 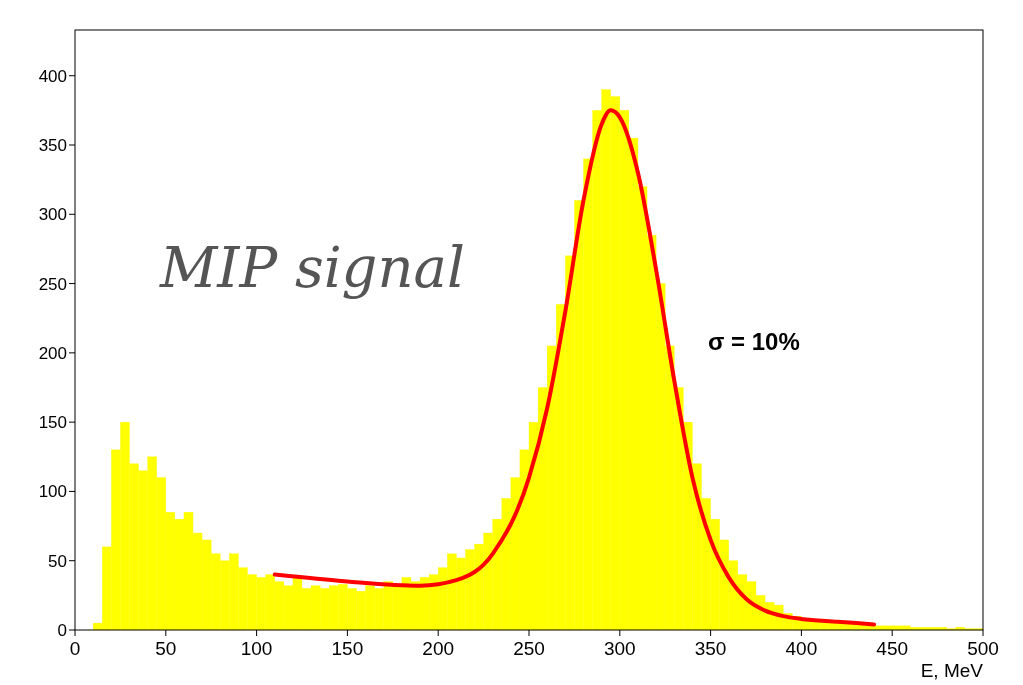 What do you see at coordinates (347, 648) in the screenshot?
I see `x-tick-label: 150` at bounding box center [347, 648].